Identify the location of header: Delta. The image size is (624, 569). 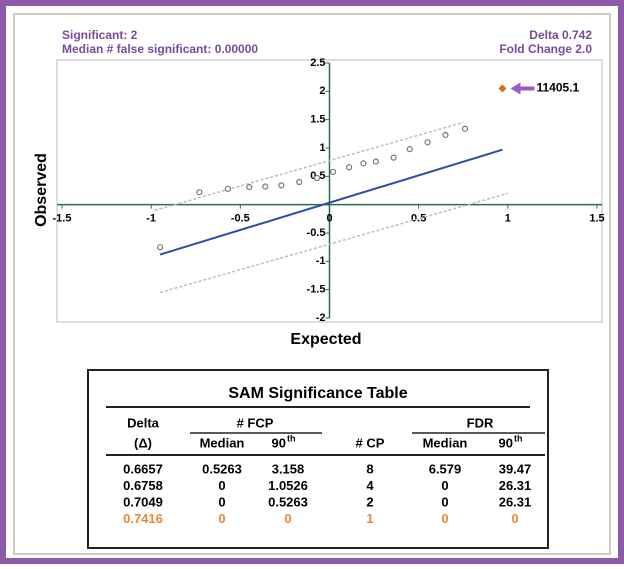
(143, 422).